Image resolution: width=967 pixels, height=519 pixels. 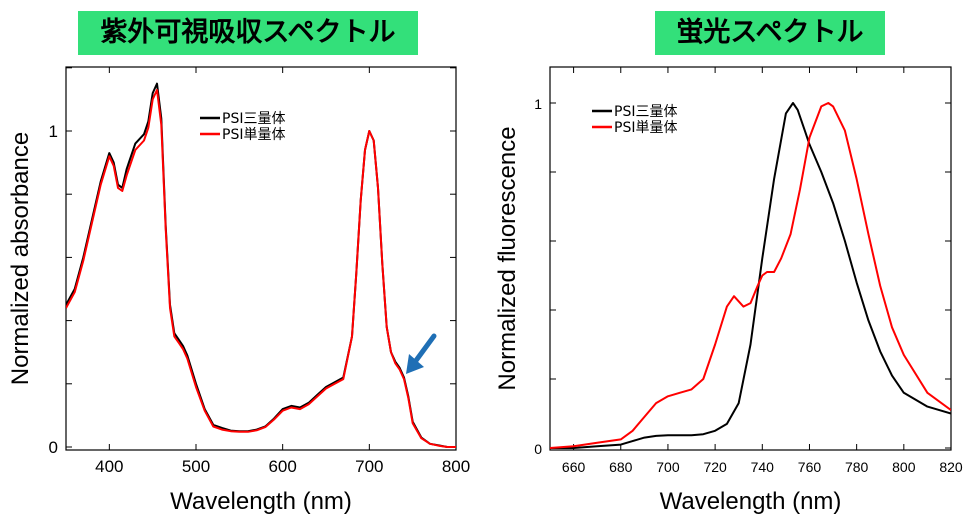 I want to click on uv-vis-x-tick-label: 600, so click(x=282, y=466).